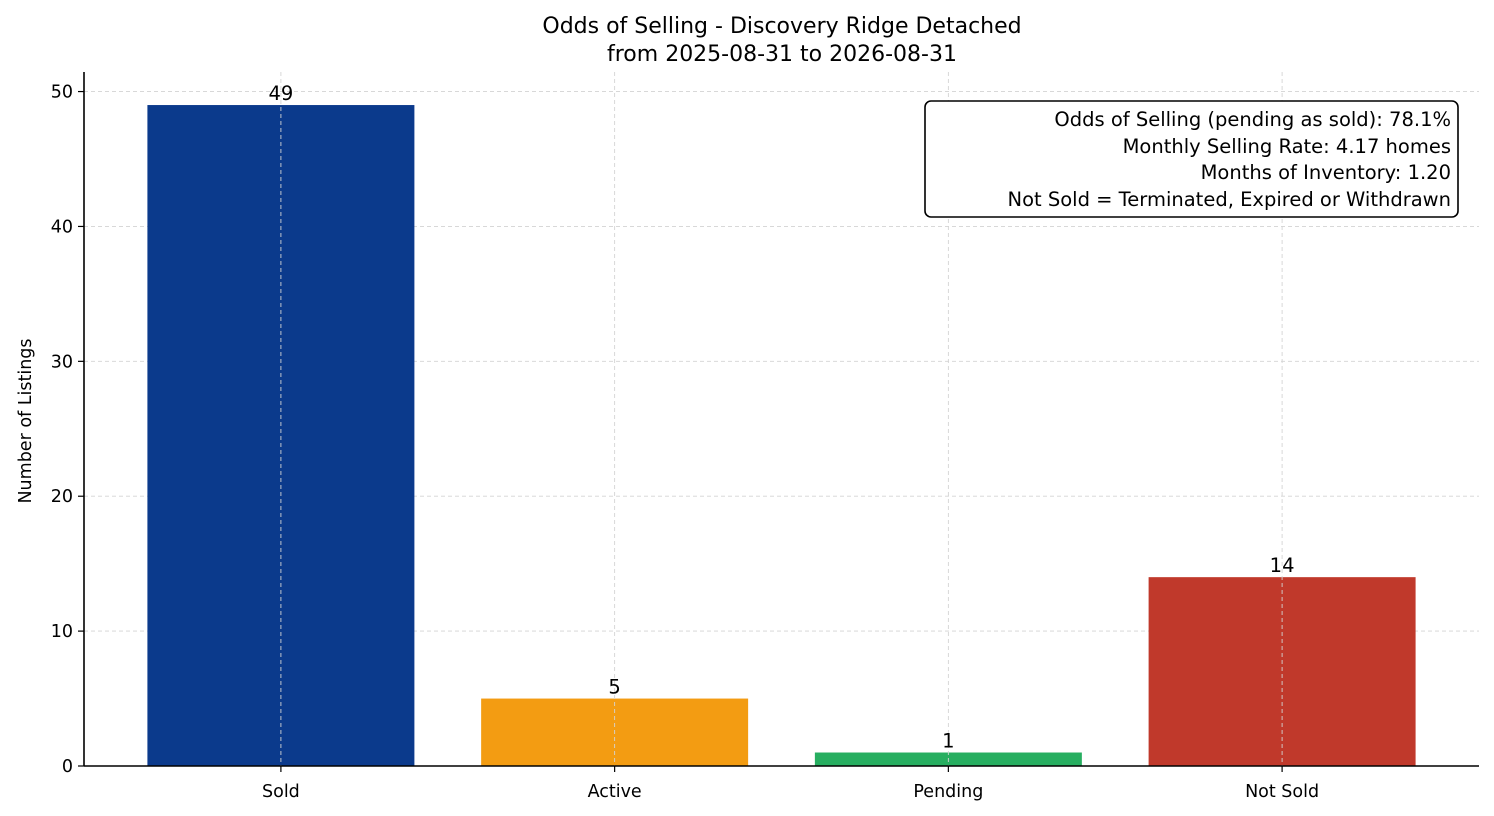 This screenshot has height=816, width=1494. I want to click on y-tick-label: 30, so click(62, 362).